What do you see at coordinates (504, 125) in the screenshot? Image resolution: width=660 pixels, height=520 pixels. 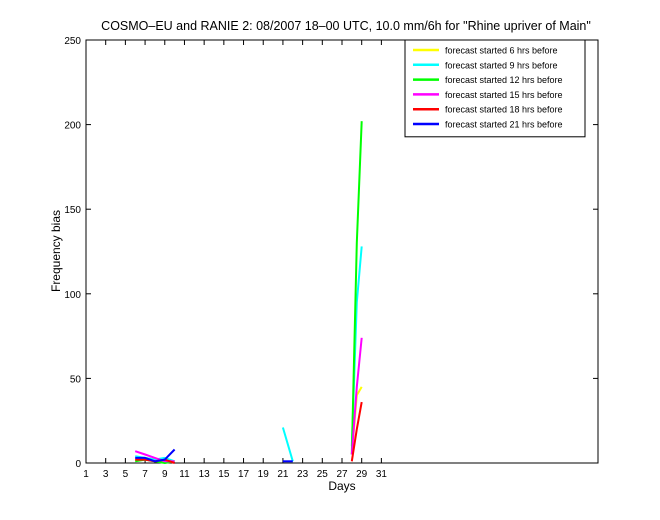 I see `legend-label: forecast started 21 hrs before` at bounding box center [504, 125].